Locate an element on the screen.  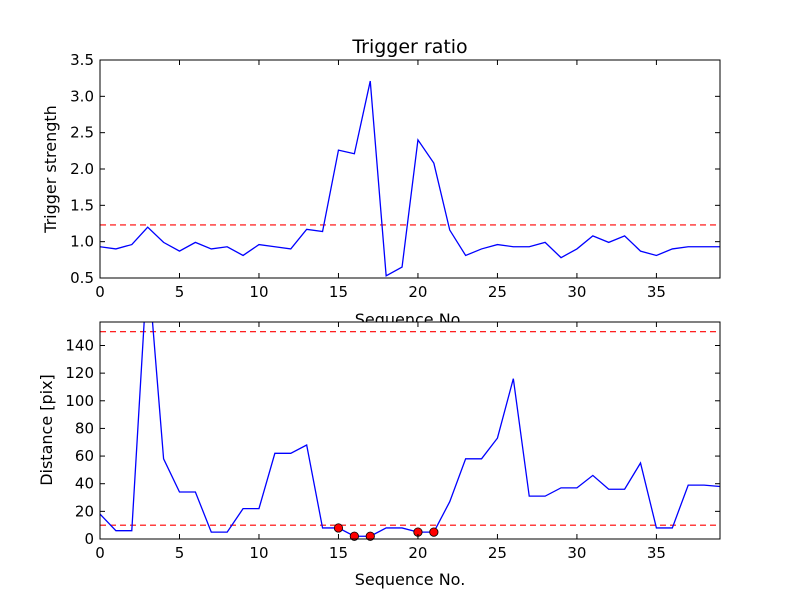
y-tick-label: 80 is located at coordinates (84, 428).